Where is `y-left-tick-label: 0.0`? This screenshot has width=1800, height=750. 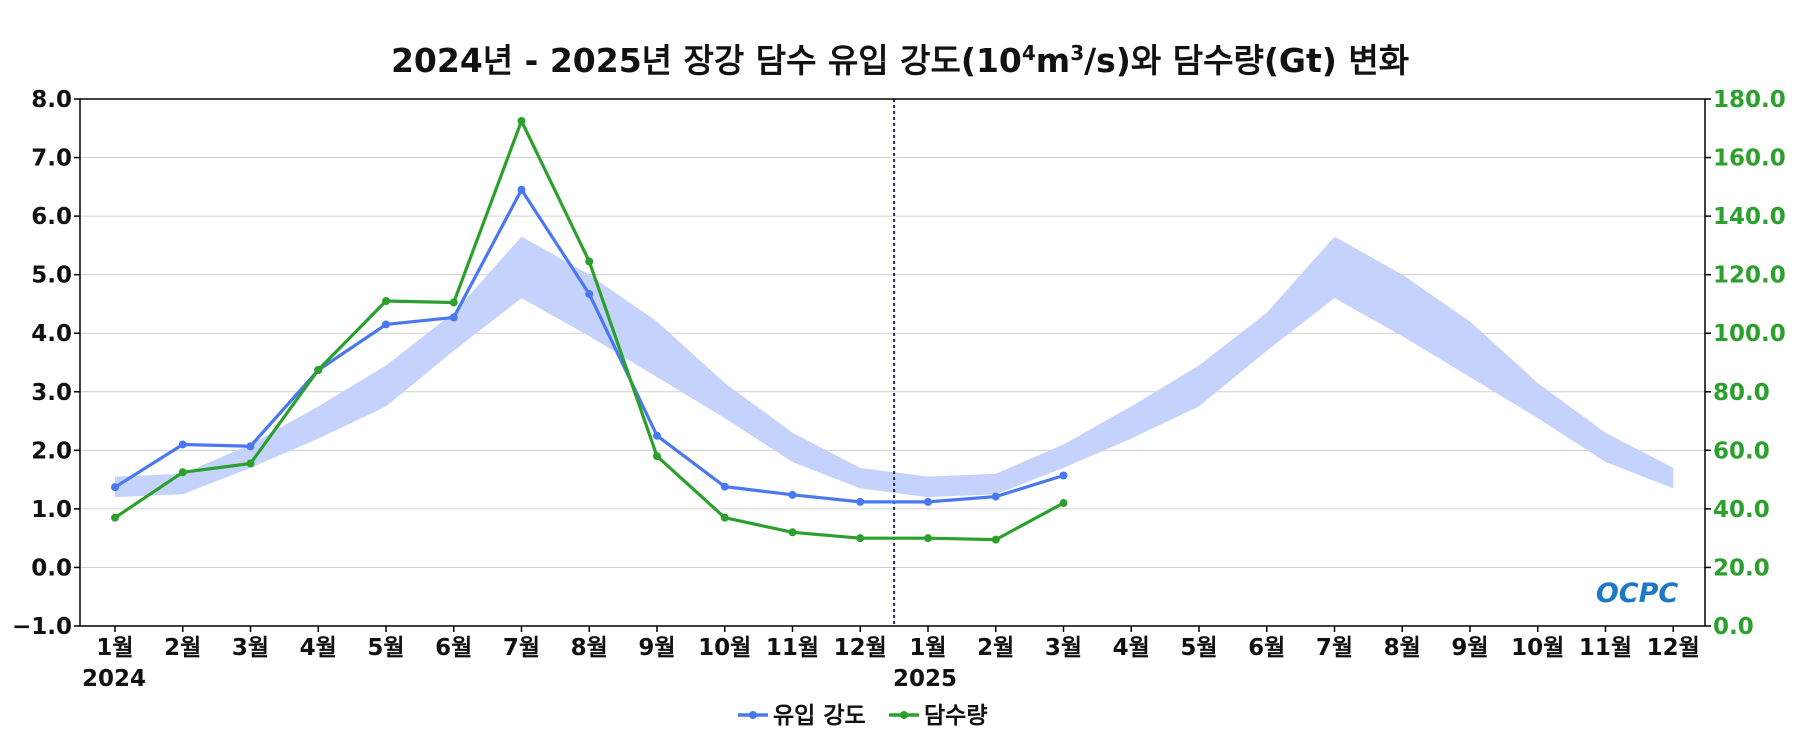
y-left-tick-label: 0.0 is located at coordinates (51, 568).